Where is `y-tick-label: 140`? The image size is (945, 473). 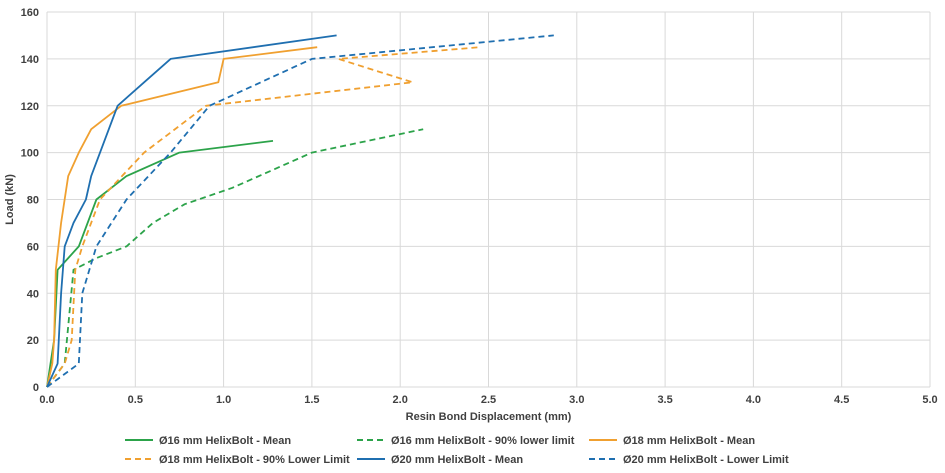
y-tick-label: 140 is located at coordinates (30, 60).